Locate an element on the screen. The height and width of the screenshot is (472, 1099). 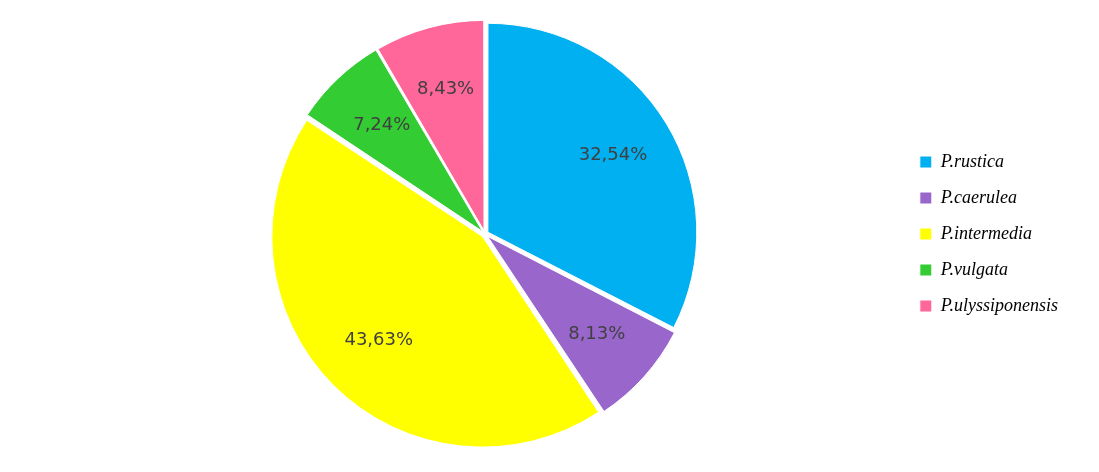
data-label: 32,54% is located at coordinates (613, 154).